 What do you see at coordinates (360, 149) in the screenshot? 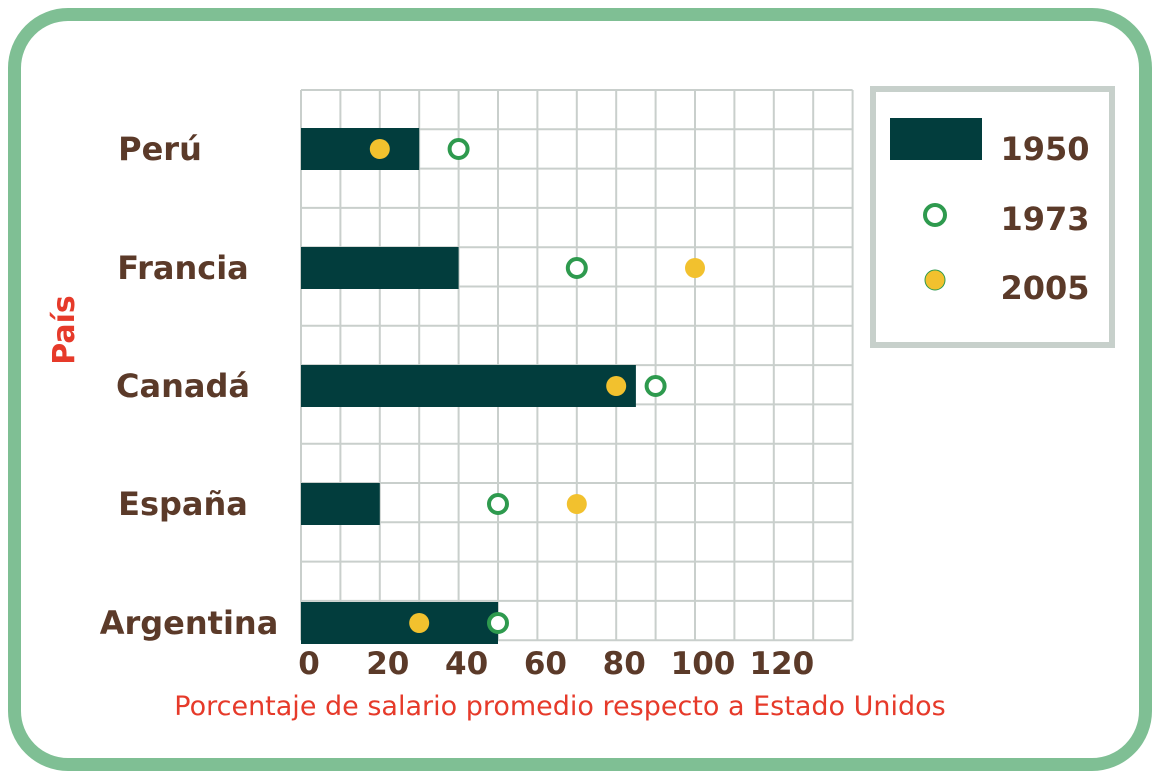
I see `bar-1950-perú` at bounding box center [360, 149].